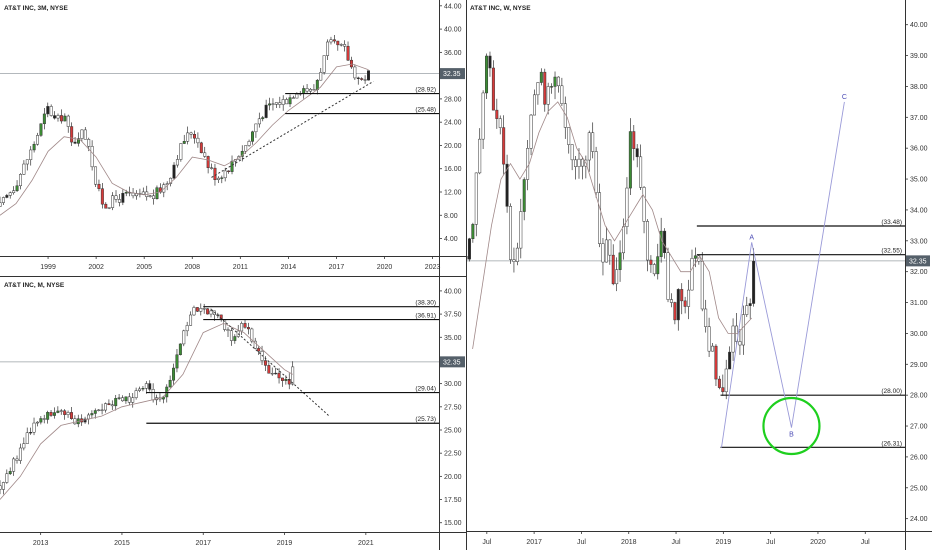  What do you see at coordinates (452, 74) in the screenshot?
I see `current-price-tag` at bounding box center [452, 74].